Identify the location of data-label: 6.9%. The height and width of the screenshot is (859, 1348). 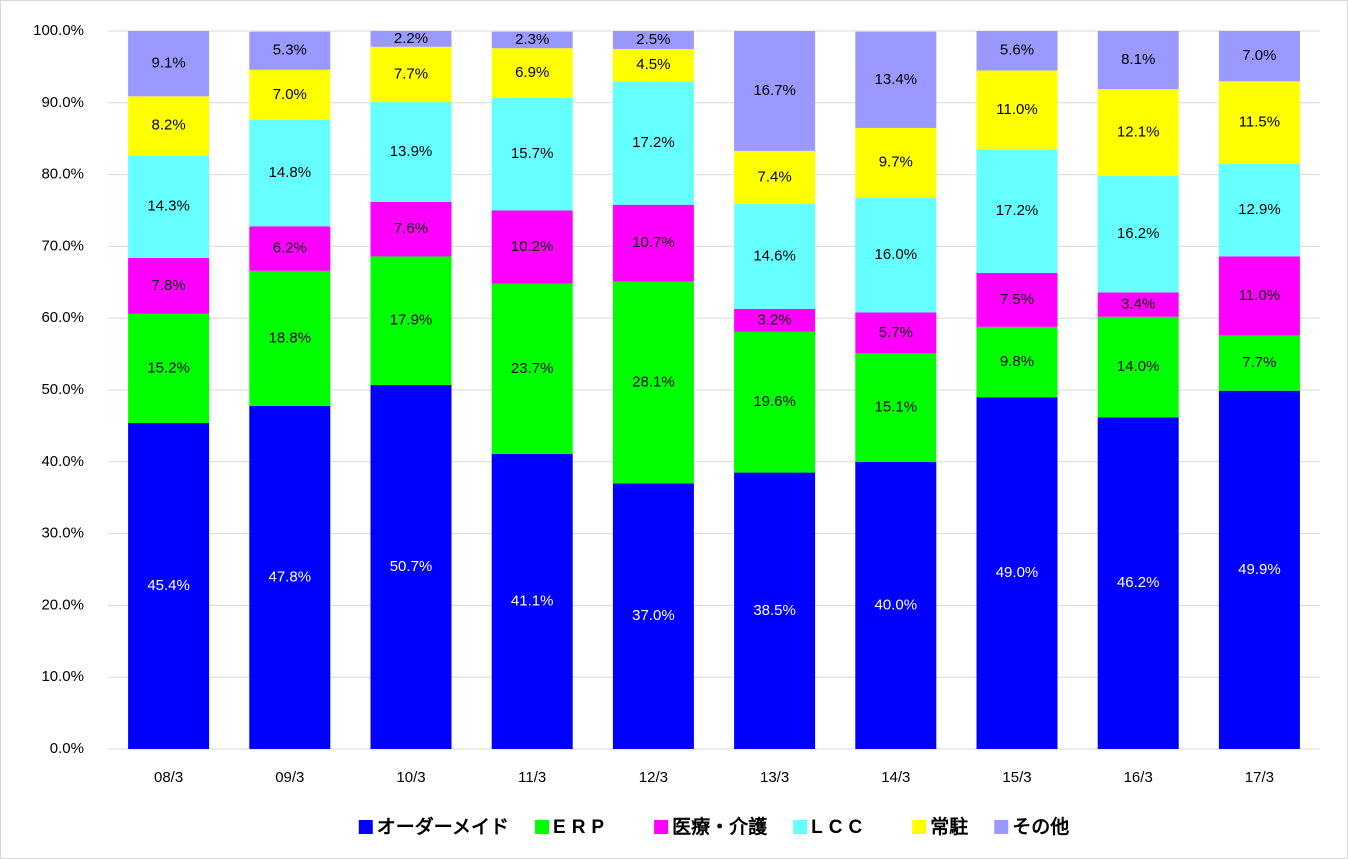
(532, 72).